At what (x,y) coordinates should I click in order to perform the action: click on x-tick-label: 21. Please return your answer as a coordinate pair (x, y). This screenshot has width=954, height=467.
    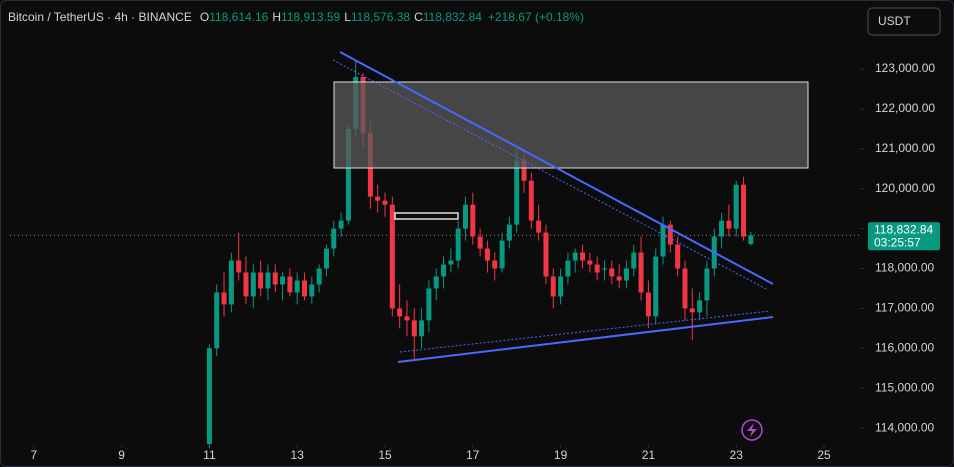
    Looking at the image, I should click on (649, 455).